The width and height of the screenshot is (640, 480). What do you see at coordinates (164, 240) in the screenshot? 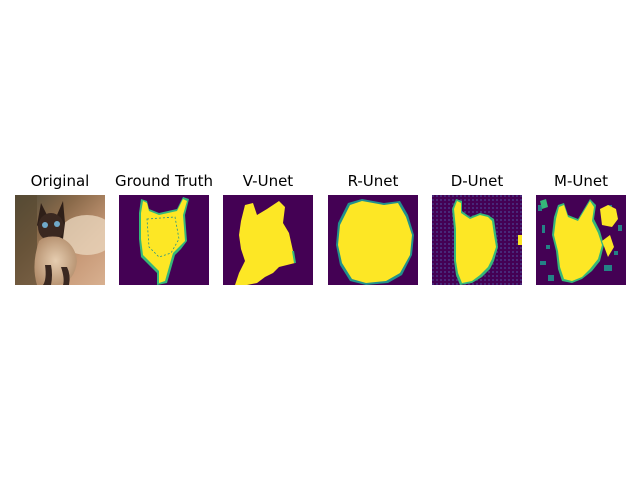
I see `ground-truth-mask` at bounding box center [164, 240].